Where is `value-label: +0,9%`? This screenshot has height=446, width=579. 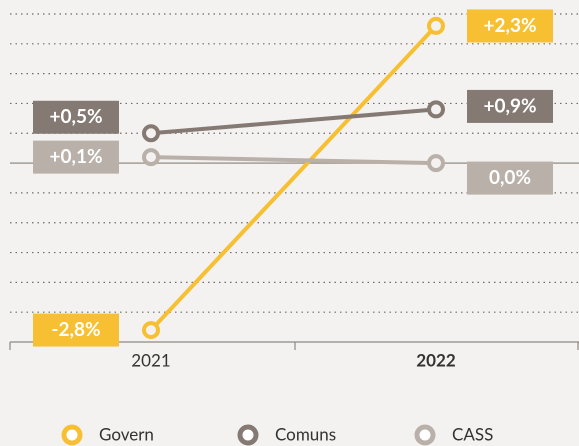
value-label: +0,9% is located at coordinates (509, 105).